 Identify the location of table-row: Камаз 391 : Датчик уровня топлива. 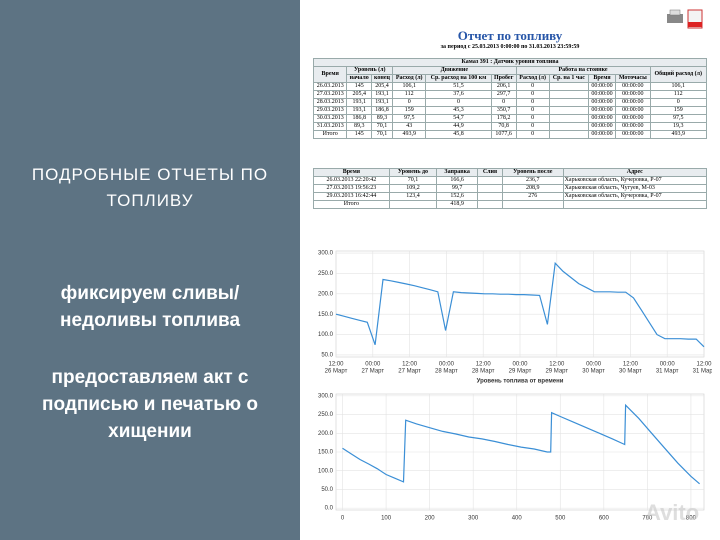
(510, 62).